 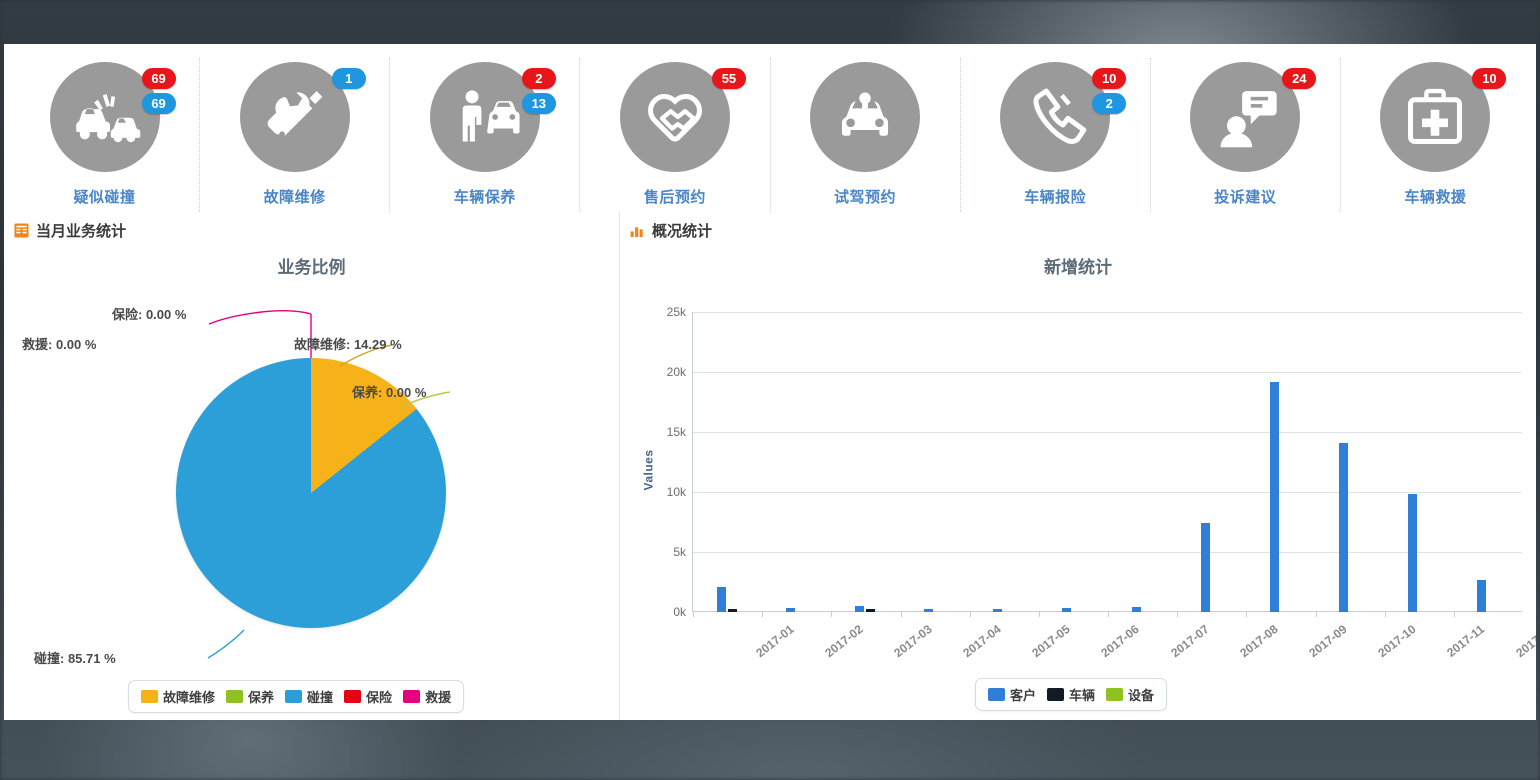 I want to click on pie-label-baoxian: 保险: 0.00 %, so click(x=149, y=314).